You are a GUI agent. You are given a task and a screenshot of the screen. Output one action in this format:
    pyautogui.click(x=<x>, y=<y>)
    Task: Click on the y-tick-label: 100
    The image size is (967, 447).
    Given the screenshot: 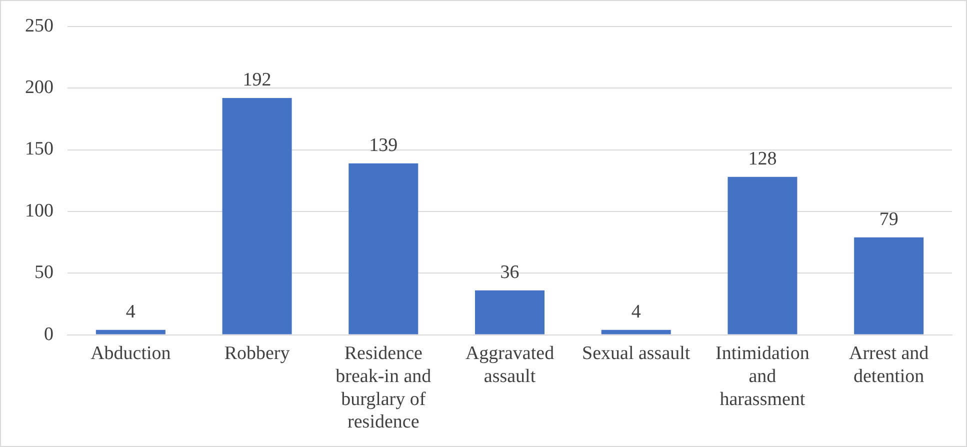 What is the action you would take?
    pyautogui.click(x=39, y=211)
    